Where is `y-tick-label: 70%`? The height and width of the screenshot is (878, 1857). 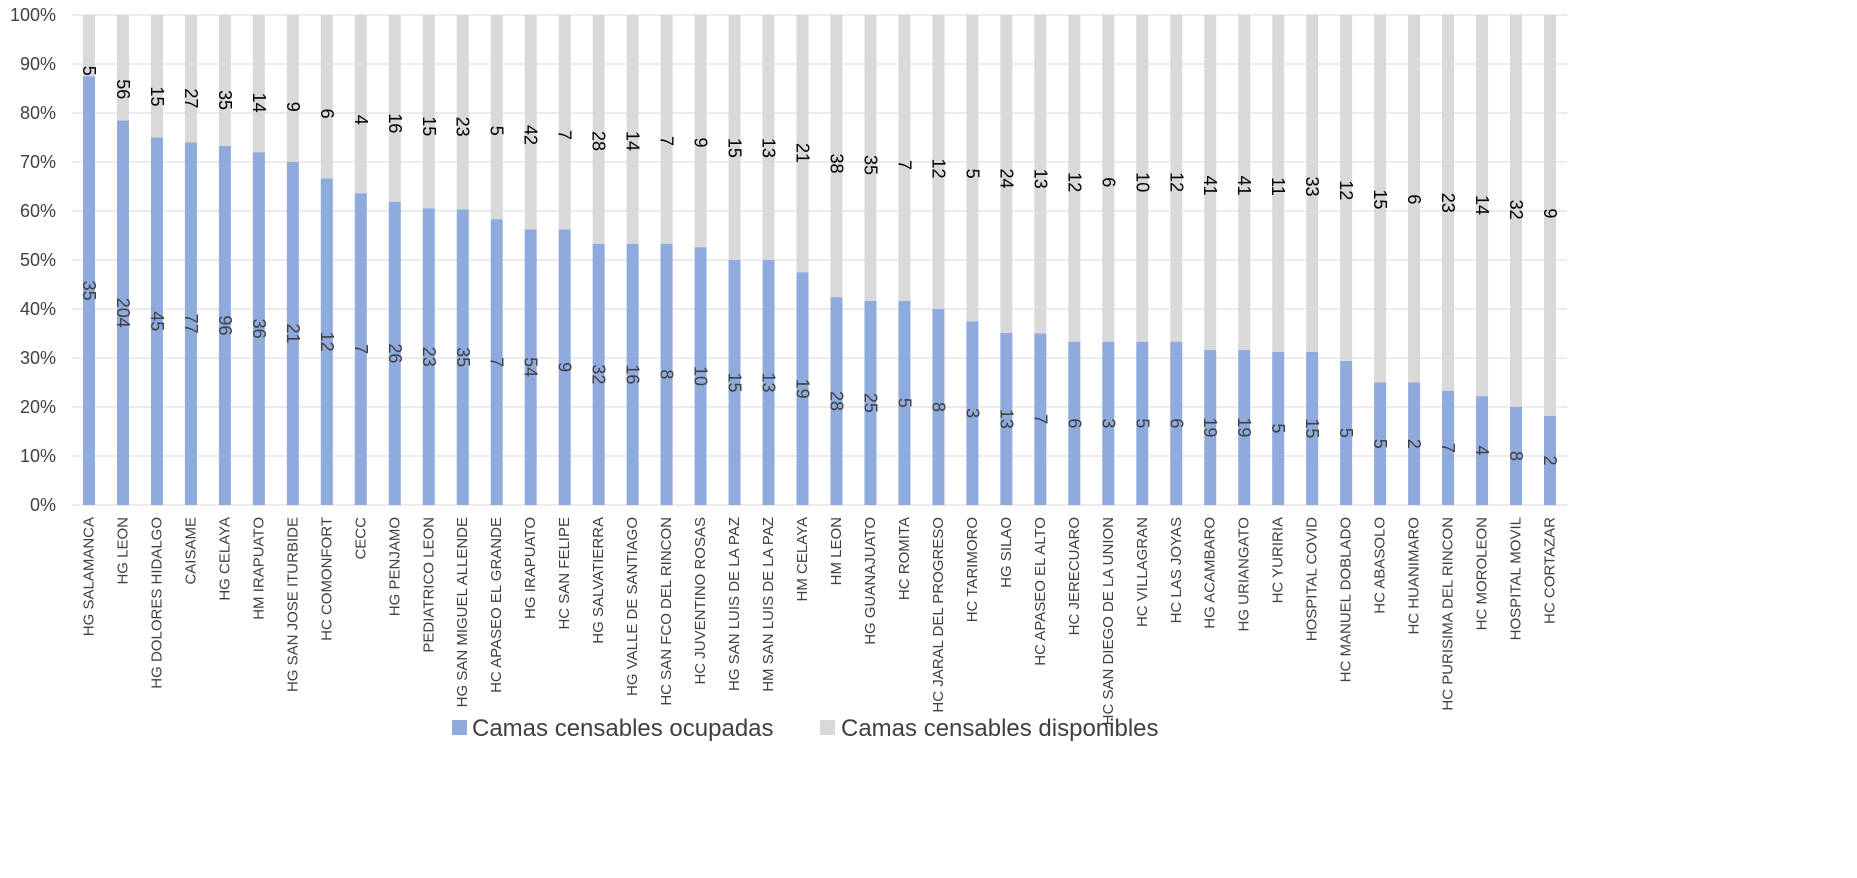
y-tick-label: 70% is located at coordinates (38, 162).